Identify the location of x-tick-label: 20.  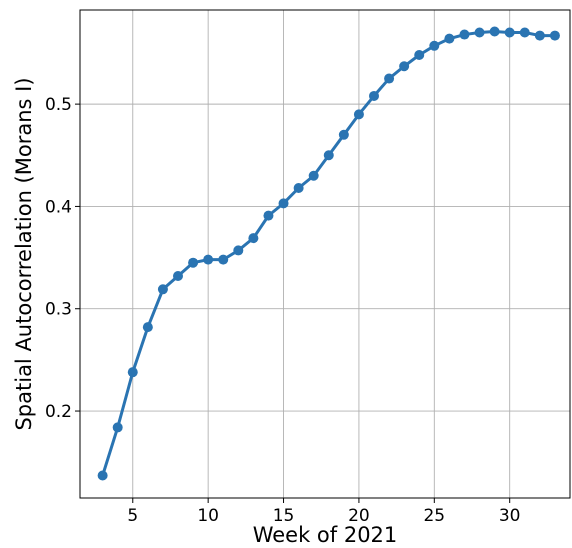
(359, 516).